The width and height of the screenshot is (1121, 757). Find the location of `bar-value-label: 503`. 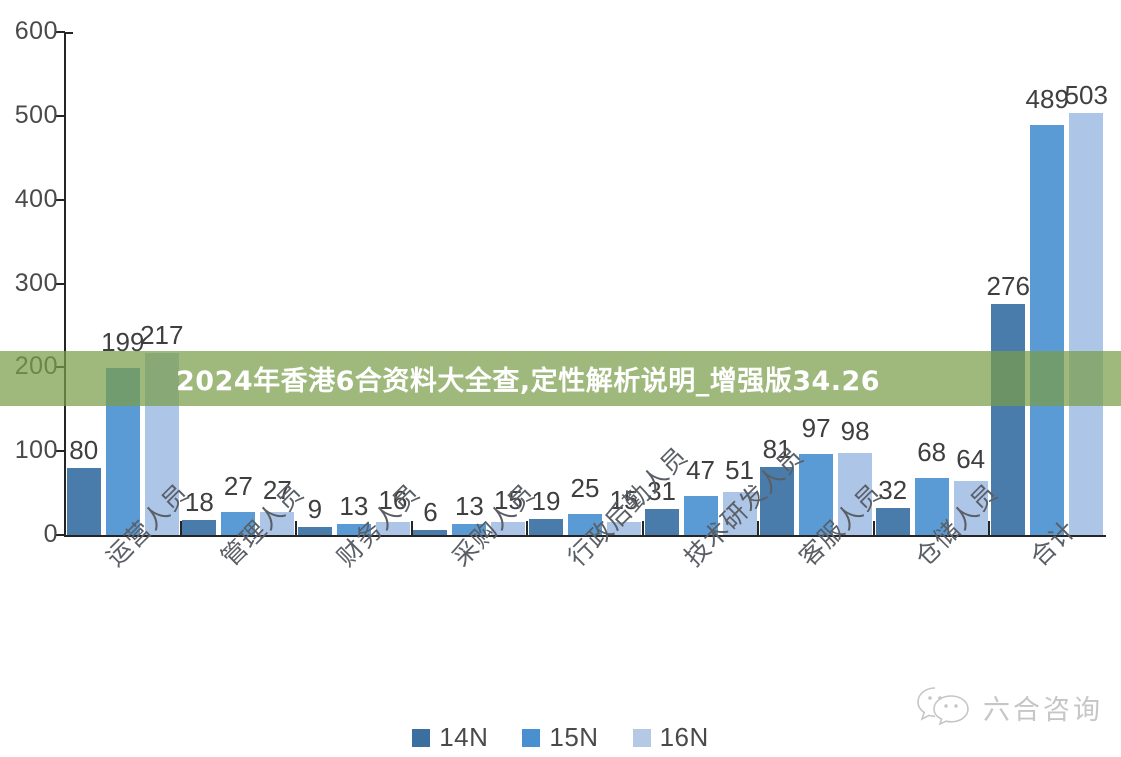

bar-value-label: 503 is located at coordinates (1086, 95).